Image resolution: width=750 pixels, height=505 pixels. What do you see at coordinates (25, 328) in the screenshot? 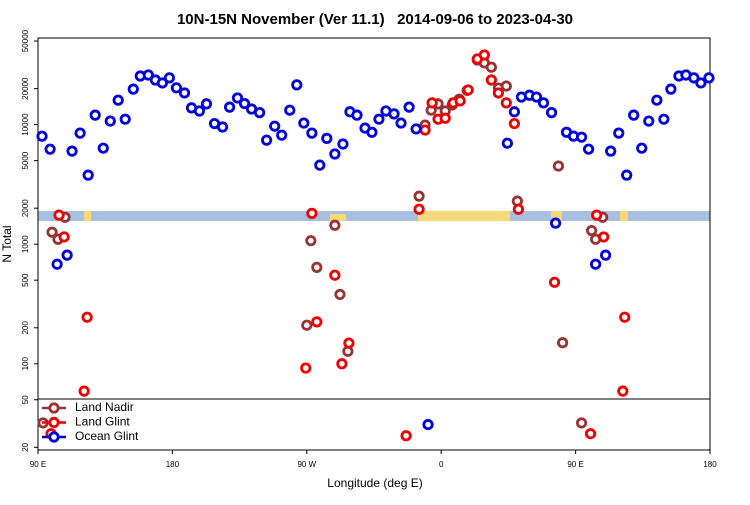
I see `y-tick-label: 200` at bounding box center [25, 328].